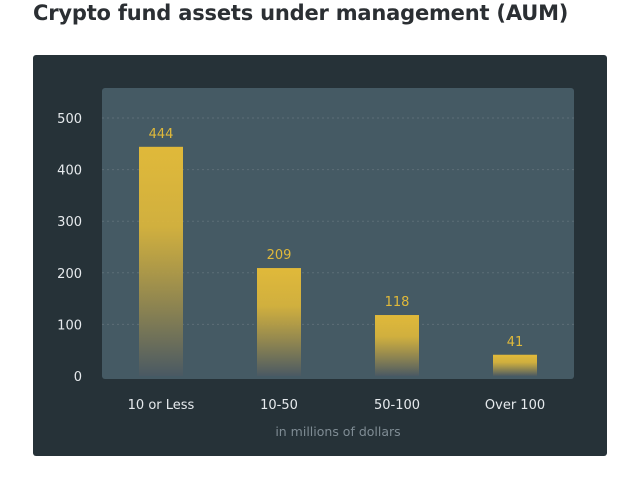 The width and height of the screenshot is (640, 489). Describe the element at coordinates (161, 134) in the screenshot. I see `data-label: 444` at that location.